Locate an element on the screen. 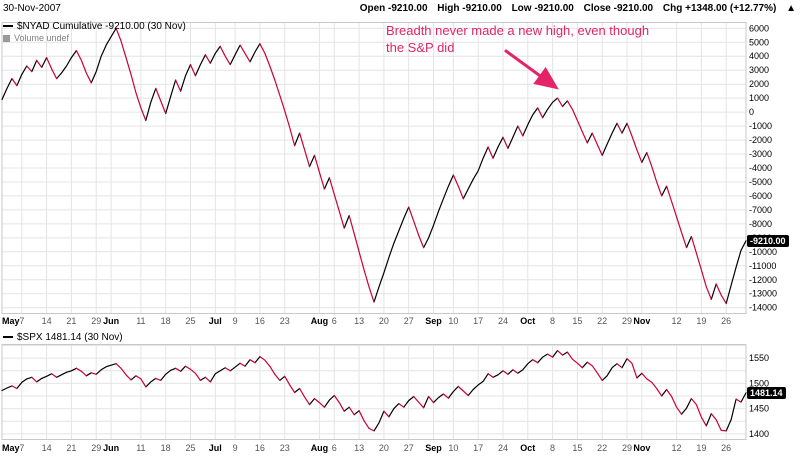 The image size is (800, 462). y-axis-label: -11000 is located at coordinates (762, 266).